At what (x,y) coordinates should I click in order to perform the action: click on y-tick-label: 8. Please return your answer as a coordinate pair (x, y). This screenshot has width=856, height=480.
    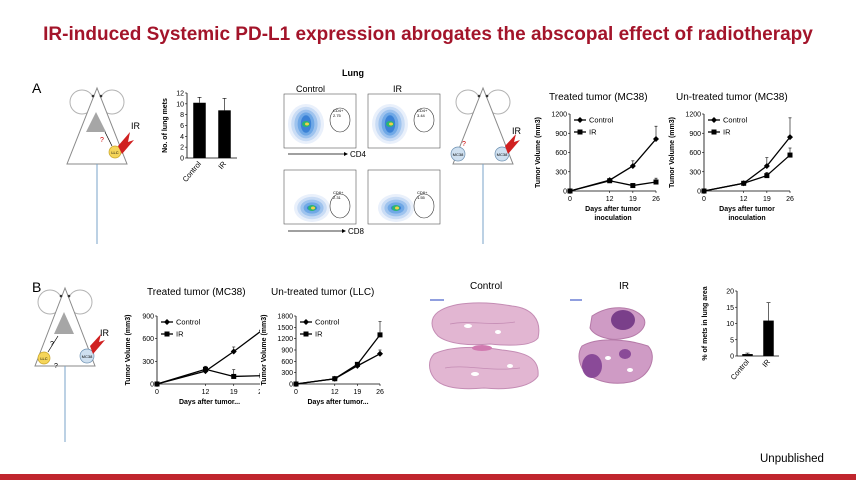
    Looking at the image, I should click on (182, 115).